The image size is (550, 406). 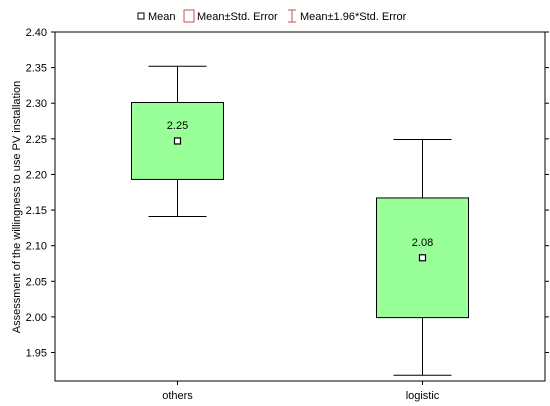 I want to click on legend-ci-label: Mean±1.96*Std. Error, so click(x=353, y=17).